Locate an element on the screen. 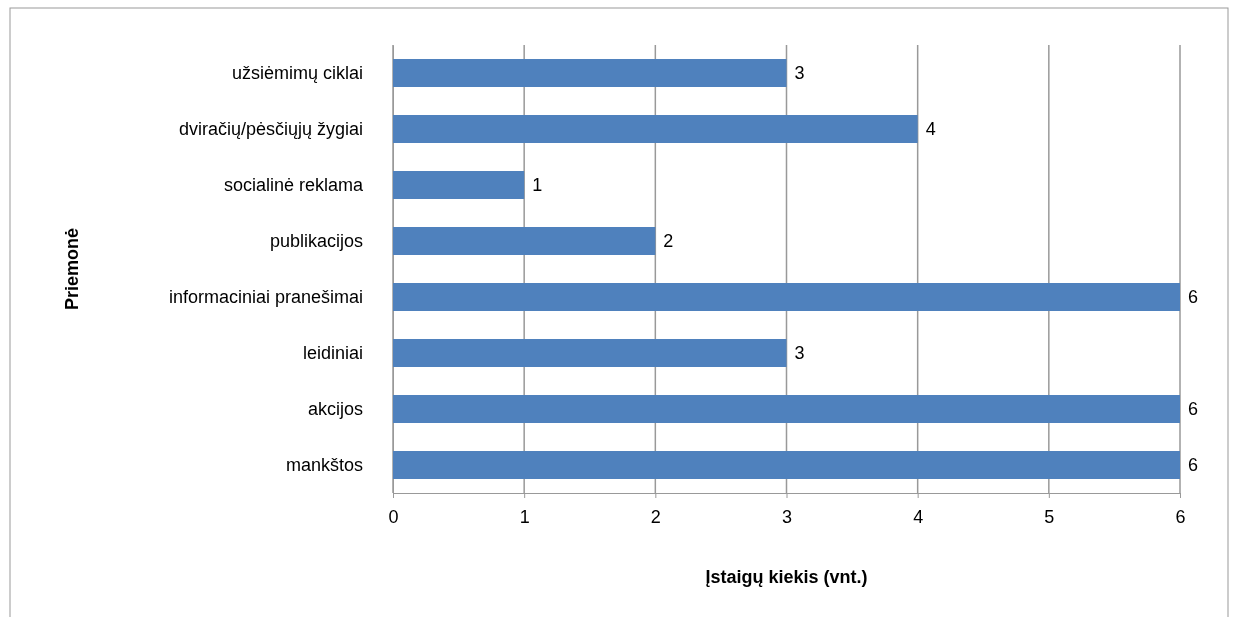 The height and width of the screenshot is (617, 1235). x-tick-label: 2 is located at coordinates (655, 516).